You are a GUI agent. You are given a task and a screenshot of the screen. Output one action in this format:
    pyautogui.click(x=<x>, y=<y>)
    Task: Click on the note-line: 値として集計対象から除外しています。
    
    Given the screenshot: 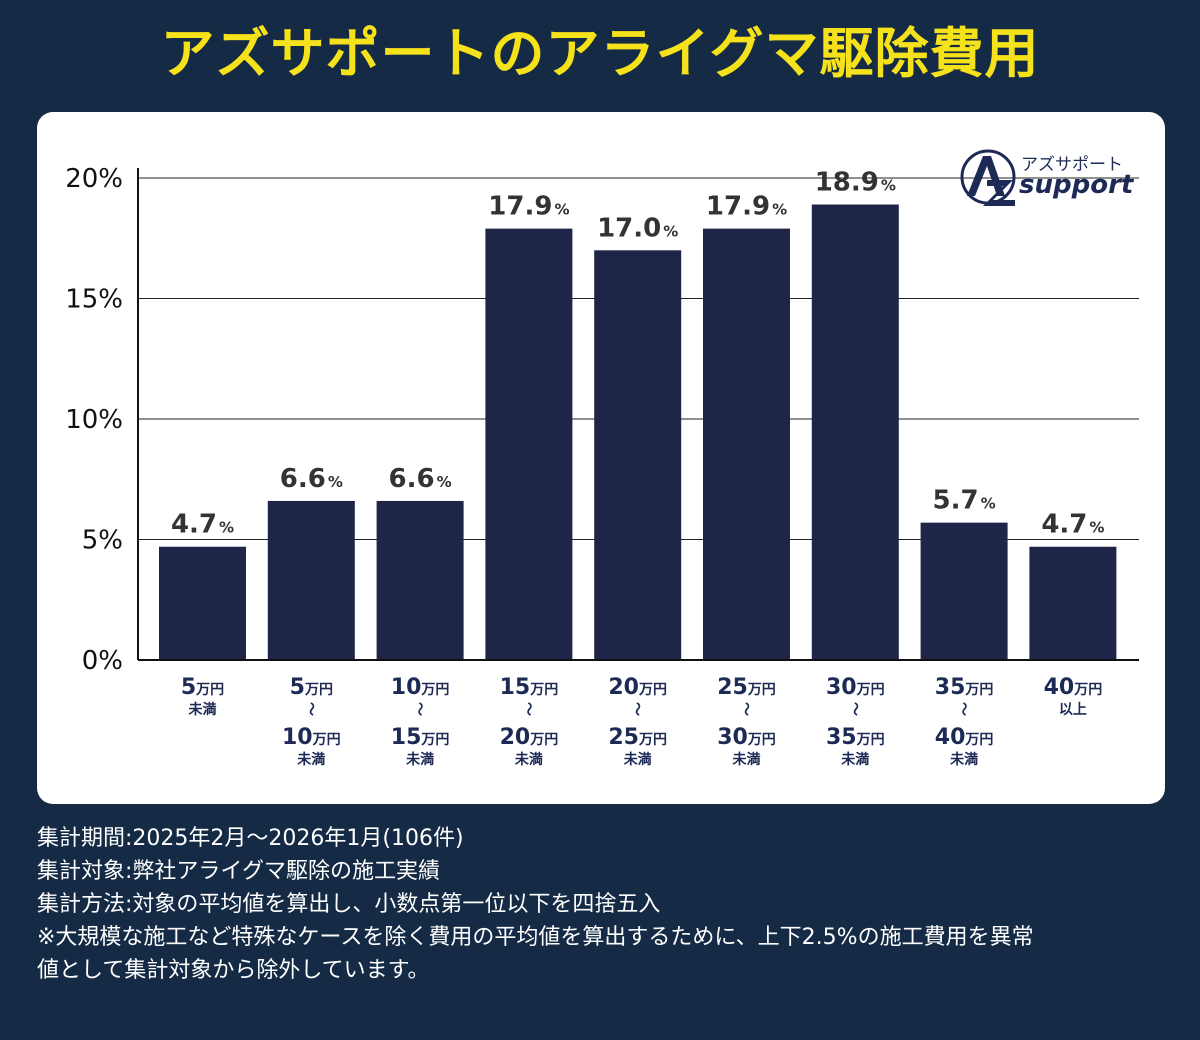 What is the action you would take?
    pyautogui.click(x=233, y=970)
    